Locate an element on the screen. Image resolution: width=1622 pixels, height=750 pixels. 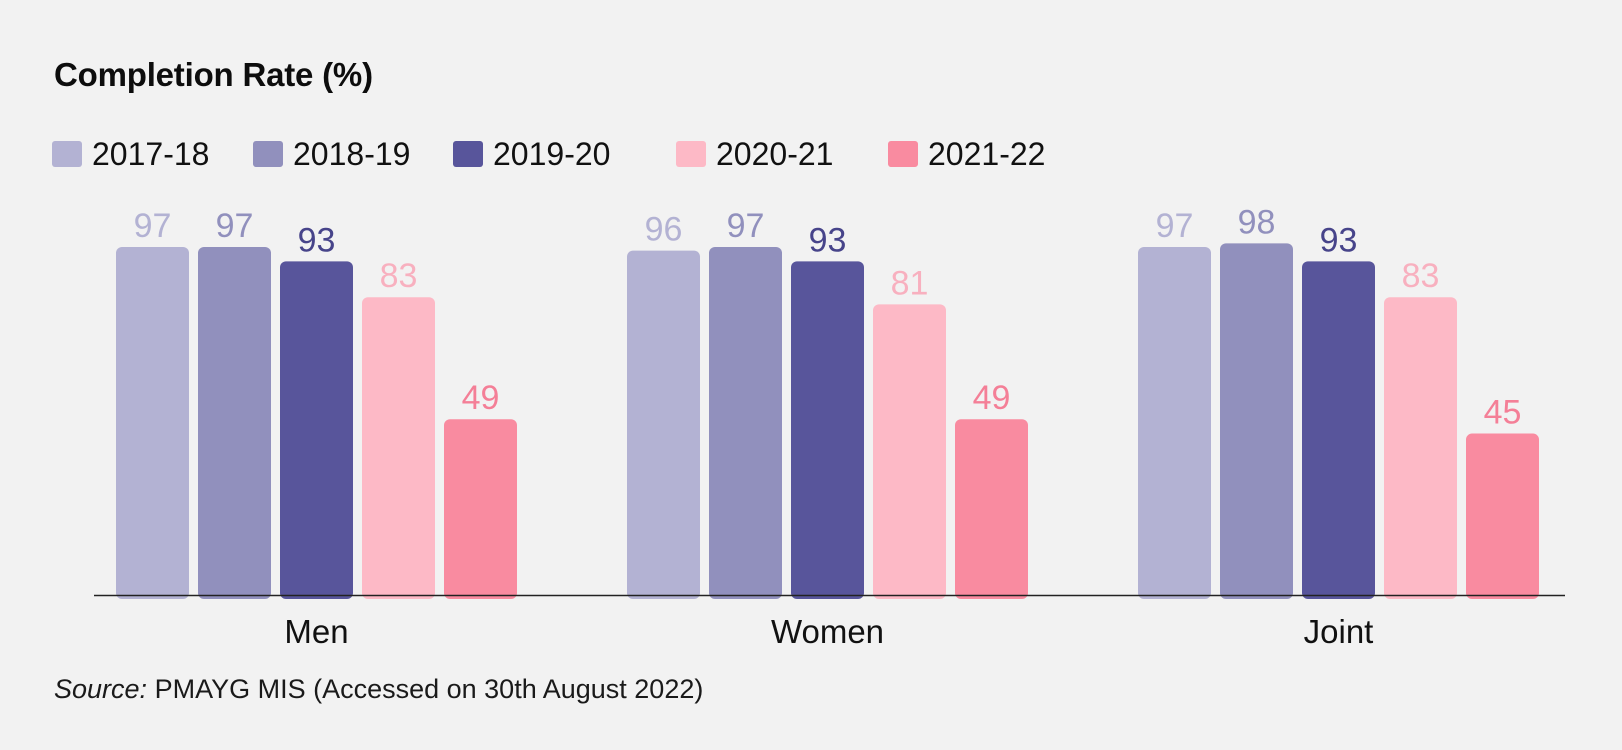
category-label-joint: Joint is located at coordinates (1339, 631).